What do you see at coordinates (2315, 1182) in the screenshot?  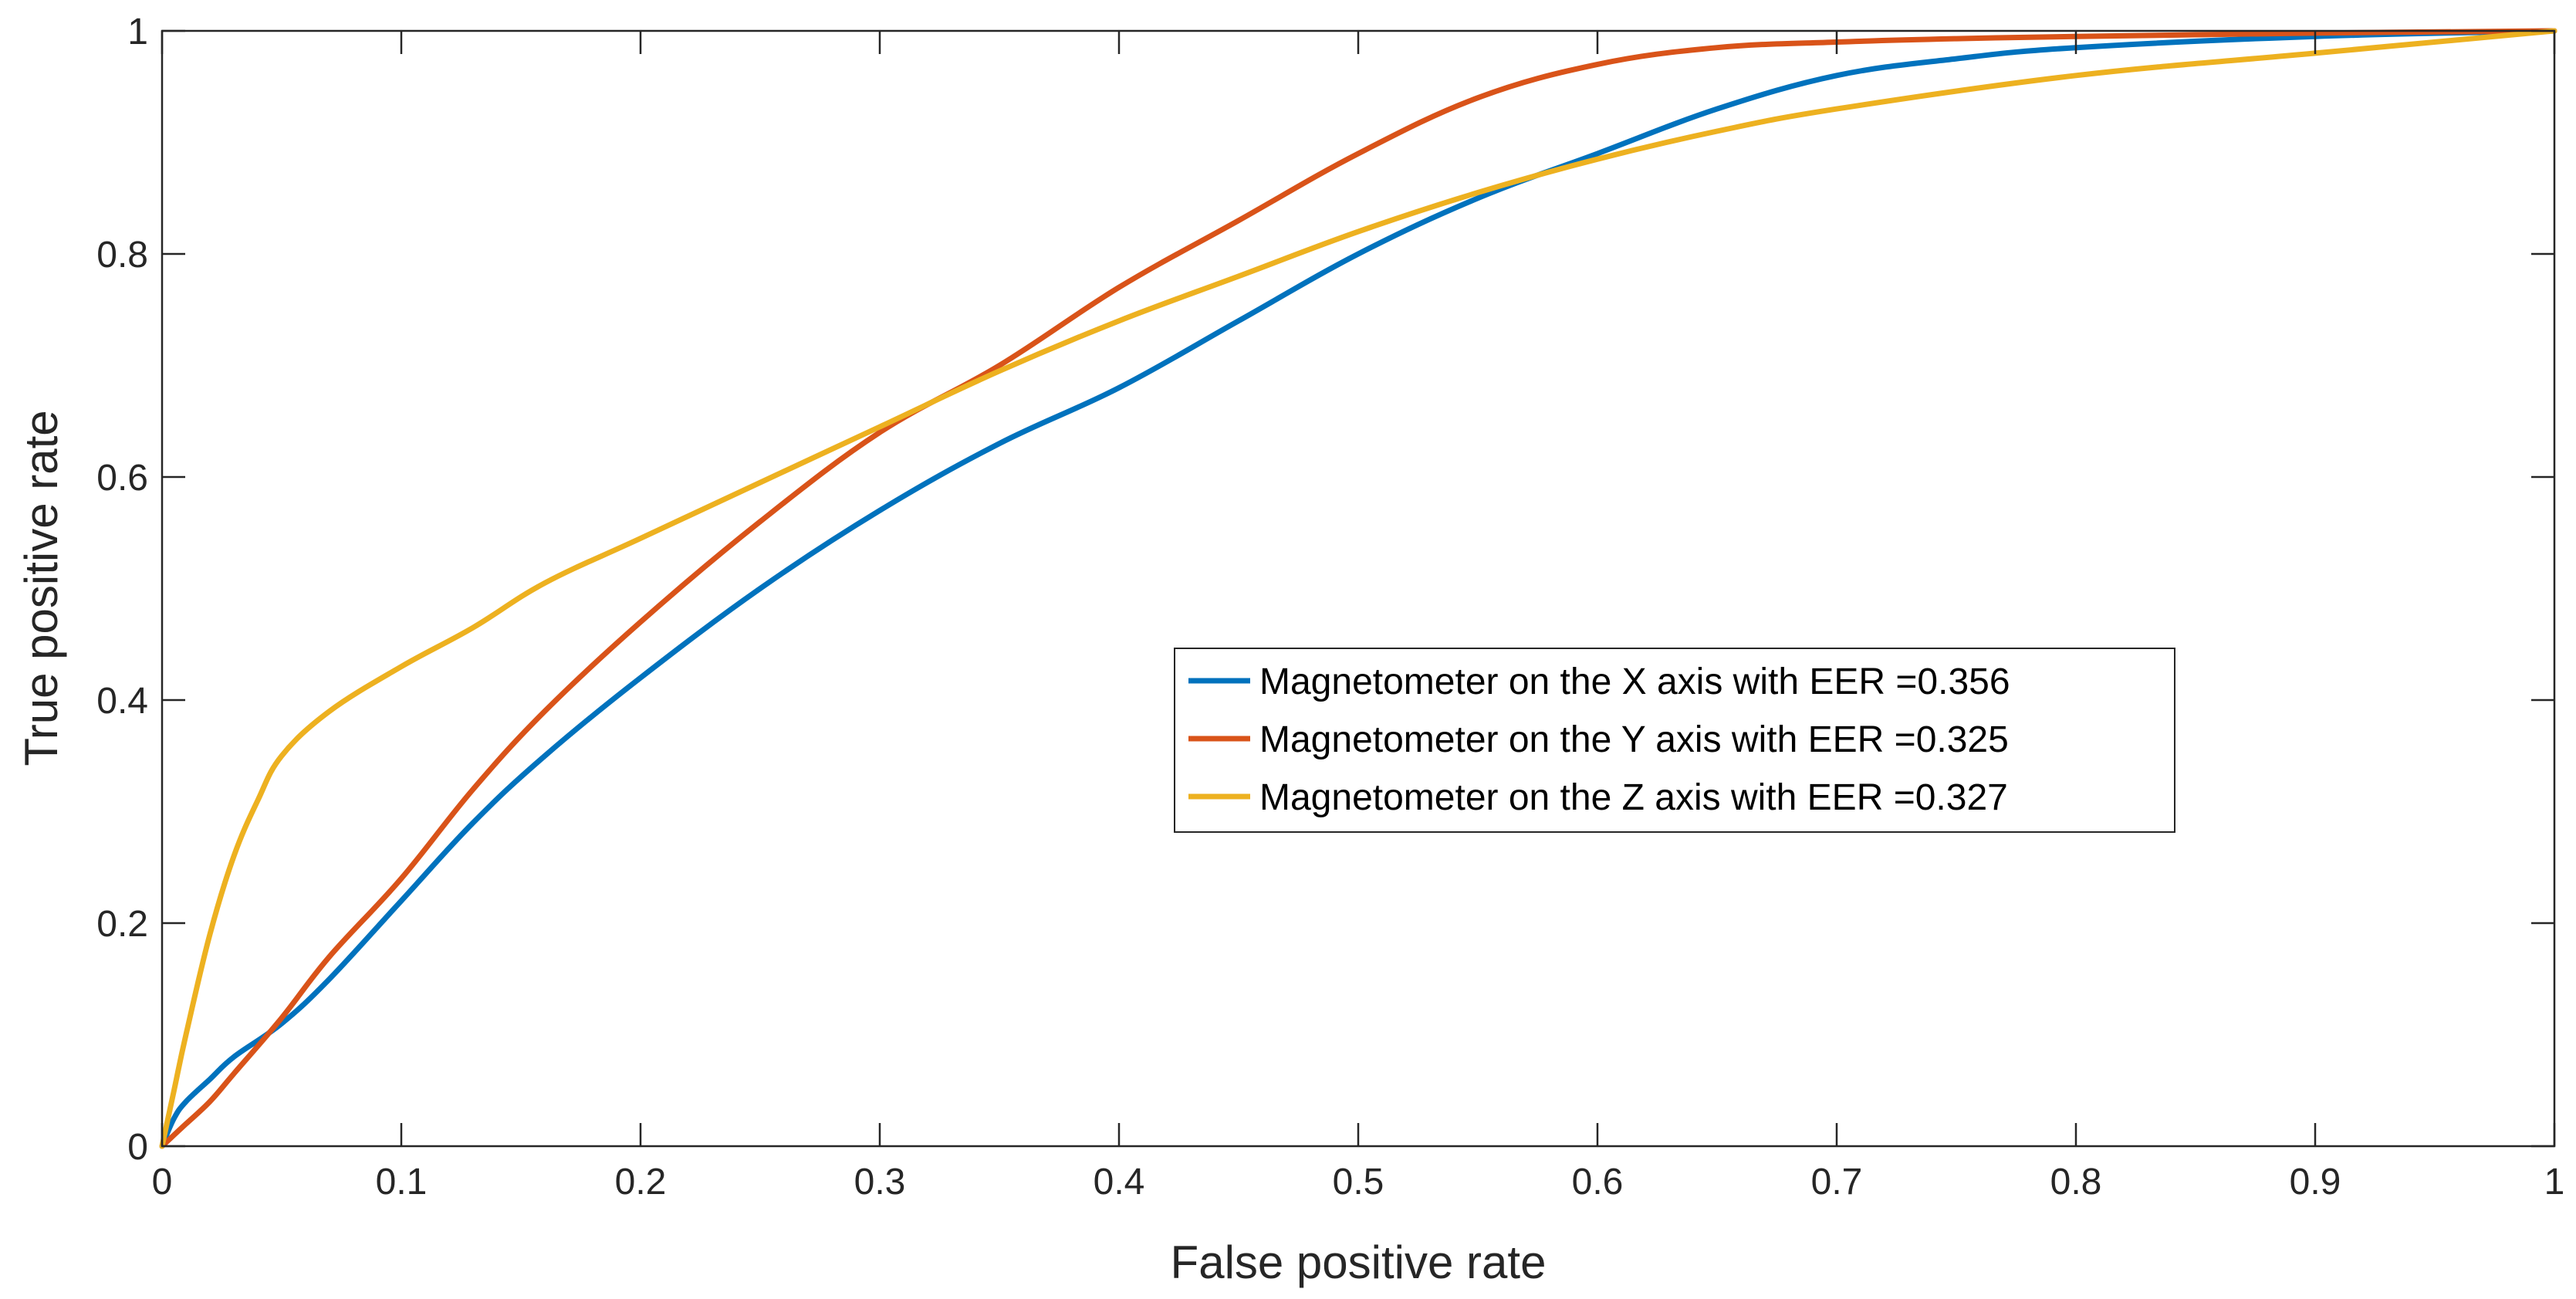 I see `x-tick-label: 0.9` at bounding box center [2315, 1182].